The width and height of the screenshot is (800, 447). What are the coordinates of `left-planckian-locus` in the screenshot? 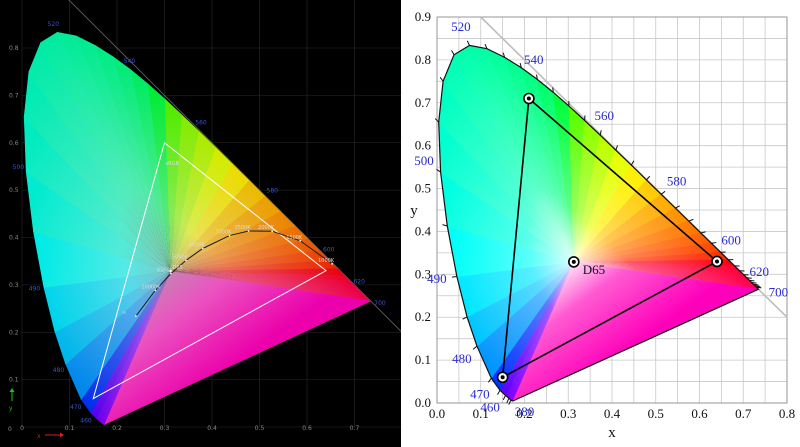 It's located at (234, 273).